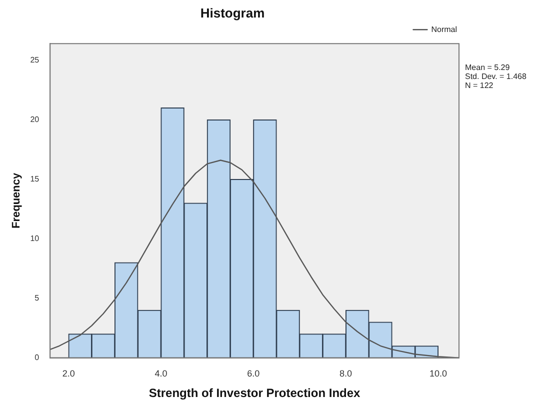  I want to click on x-axis-title: Strength of Investor Protection Index, so click(254, 393).